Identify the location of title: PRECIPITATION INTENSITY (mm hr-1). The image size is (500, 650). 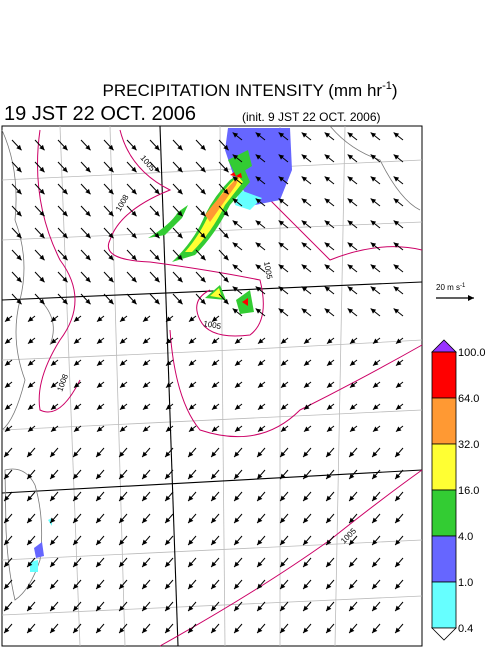
(249, 90).